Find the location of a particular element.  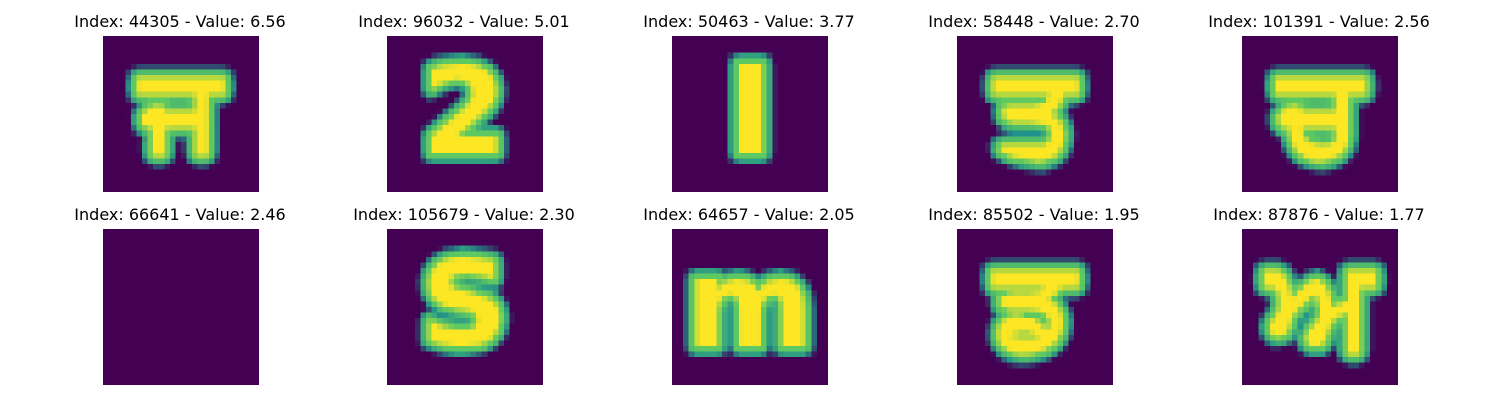

panel-title: Index: 50463 - Value: 3.77 is located at coordinates (749, 22).